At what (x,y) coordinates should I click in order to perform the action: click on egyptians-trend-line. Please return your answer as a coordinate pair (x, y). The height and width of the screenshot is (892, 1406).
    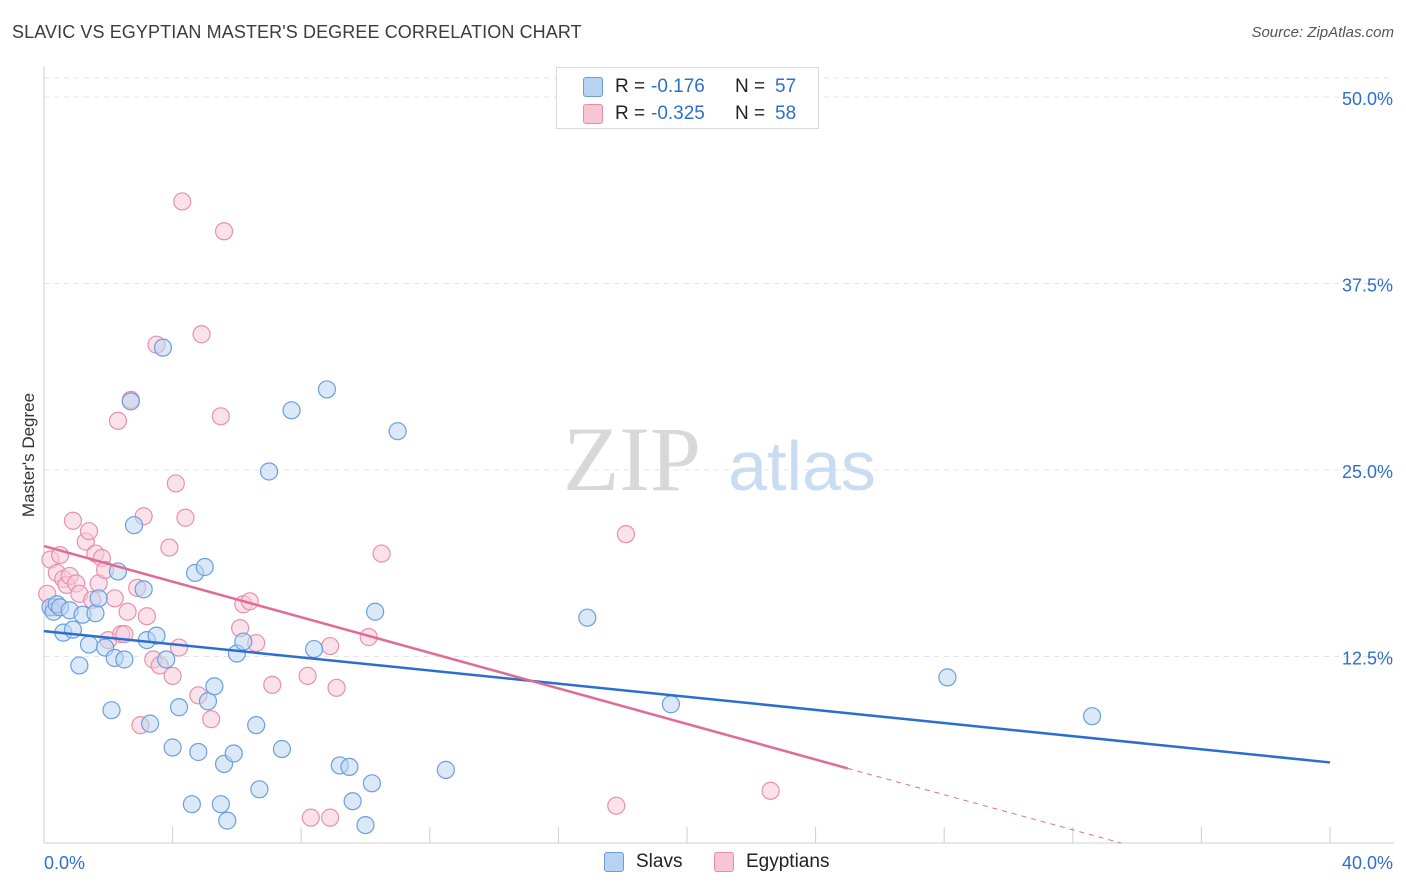
    Looking at the image, I should click on (446, 657).